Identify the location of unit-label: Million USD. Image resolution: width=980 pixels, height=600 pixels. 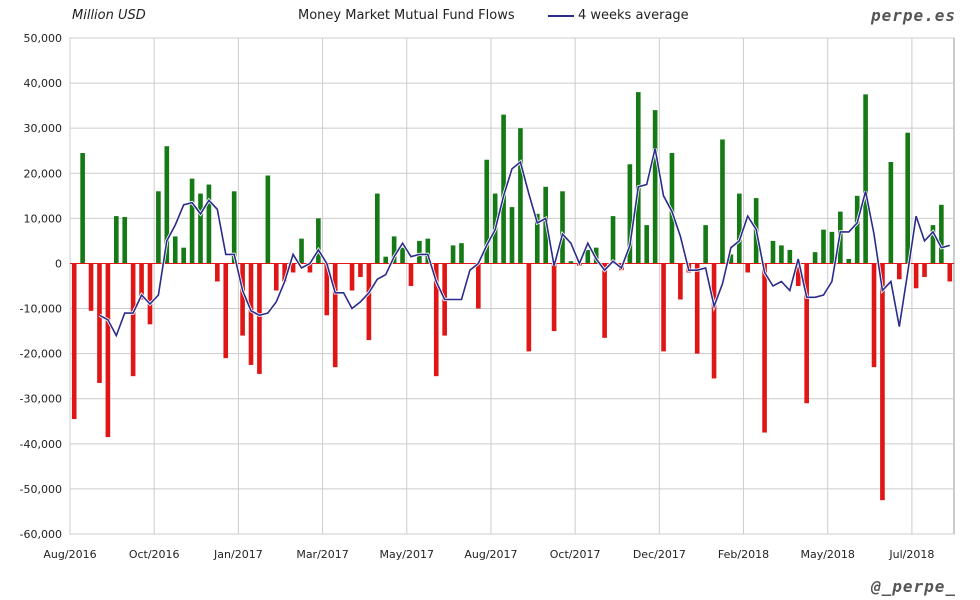
(109, 15).